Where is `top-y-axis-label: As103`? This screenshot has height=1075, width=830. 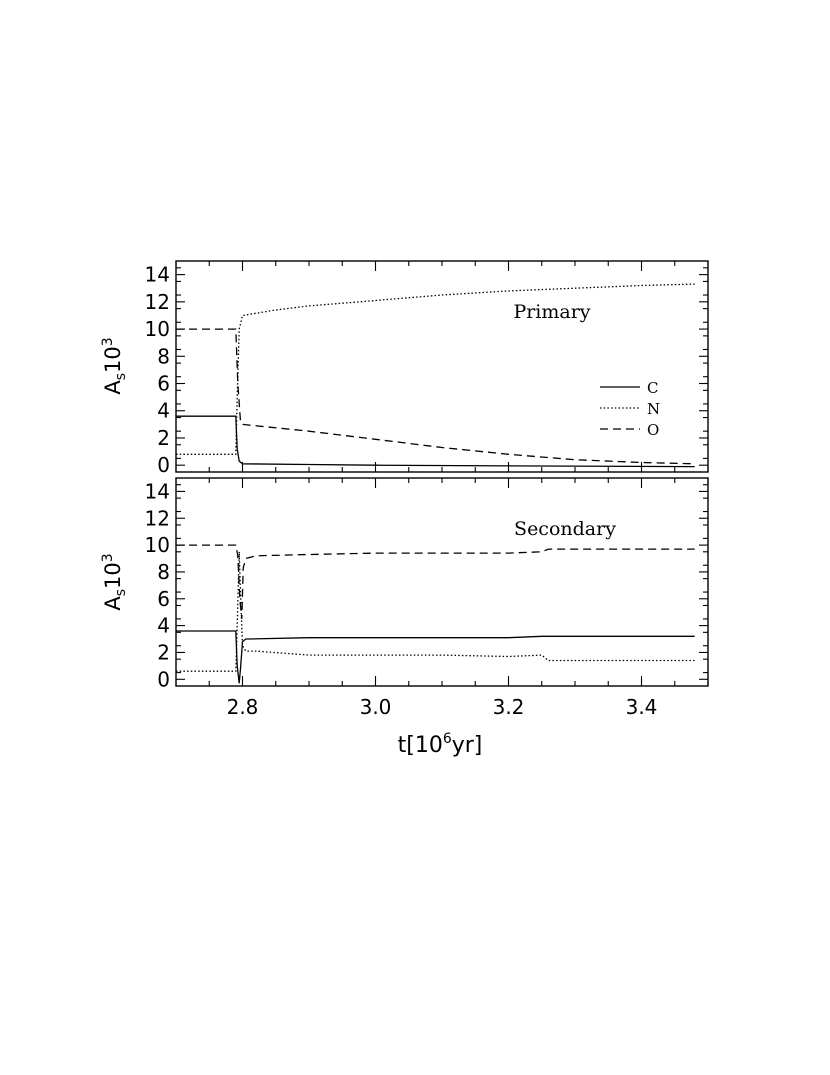
top-y-axis-label: As103 is located at coordinates (114, 365).